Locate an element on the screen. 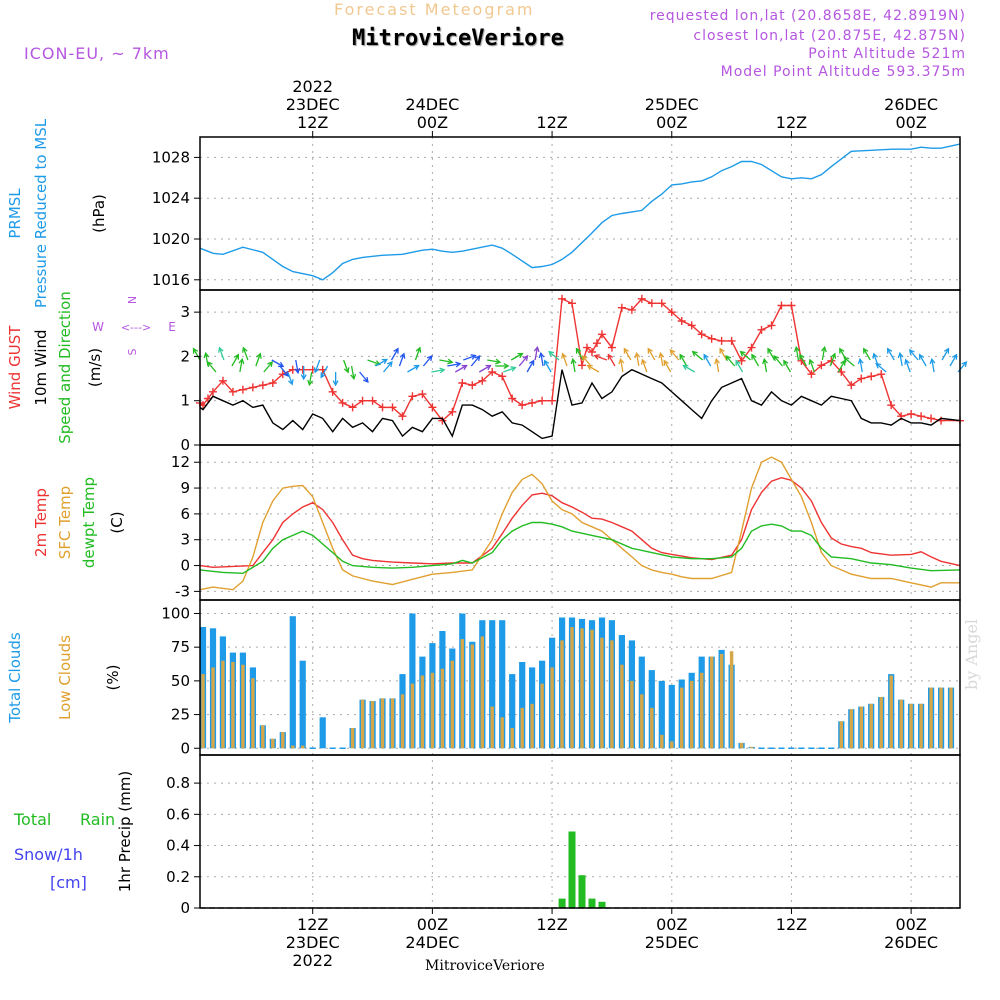 Image resolution: width=1000 pixels, height=1000 pixels. compass-arrows: <---> is located at coordinates (136, 327).